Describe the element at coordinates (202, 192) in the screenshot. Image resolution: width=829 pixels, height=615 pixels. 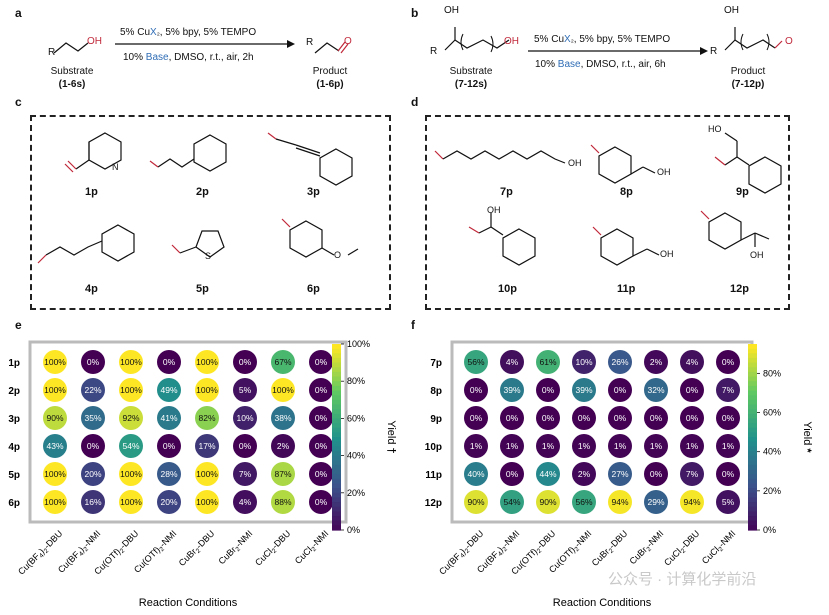
I see `compound-label-2p: 2p` at that location.